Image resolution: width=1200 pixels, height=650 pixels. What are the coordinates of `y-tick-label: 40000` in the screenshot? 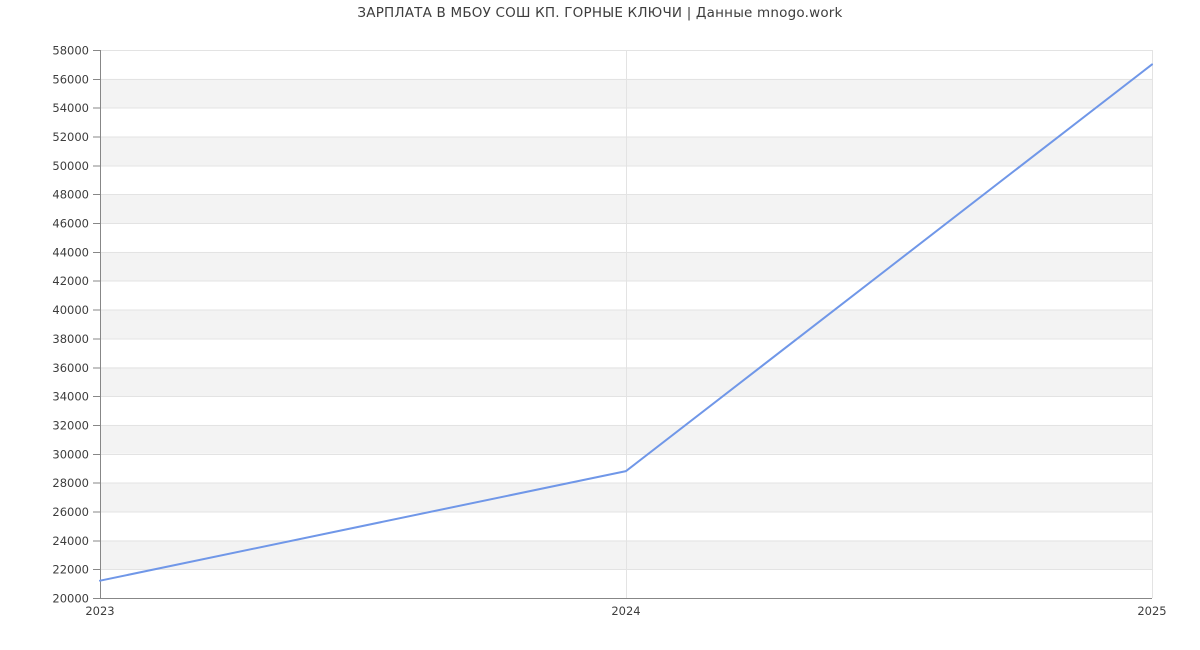 It's located at (70, 310).